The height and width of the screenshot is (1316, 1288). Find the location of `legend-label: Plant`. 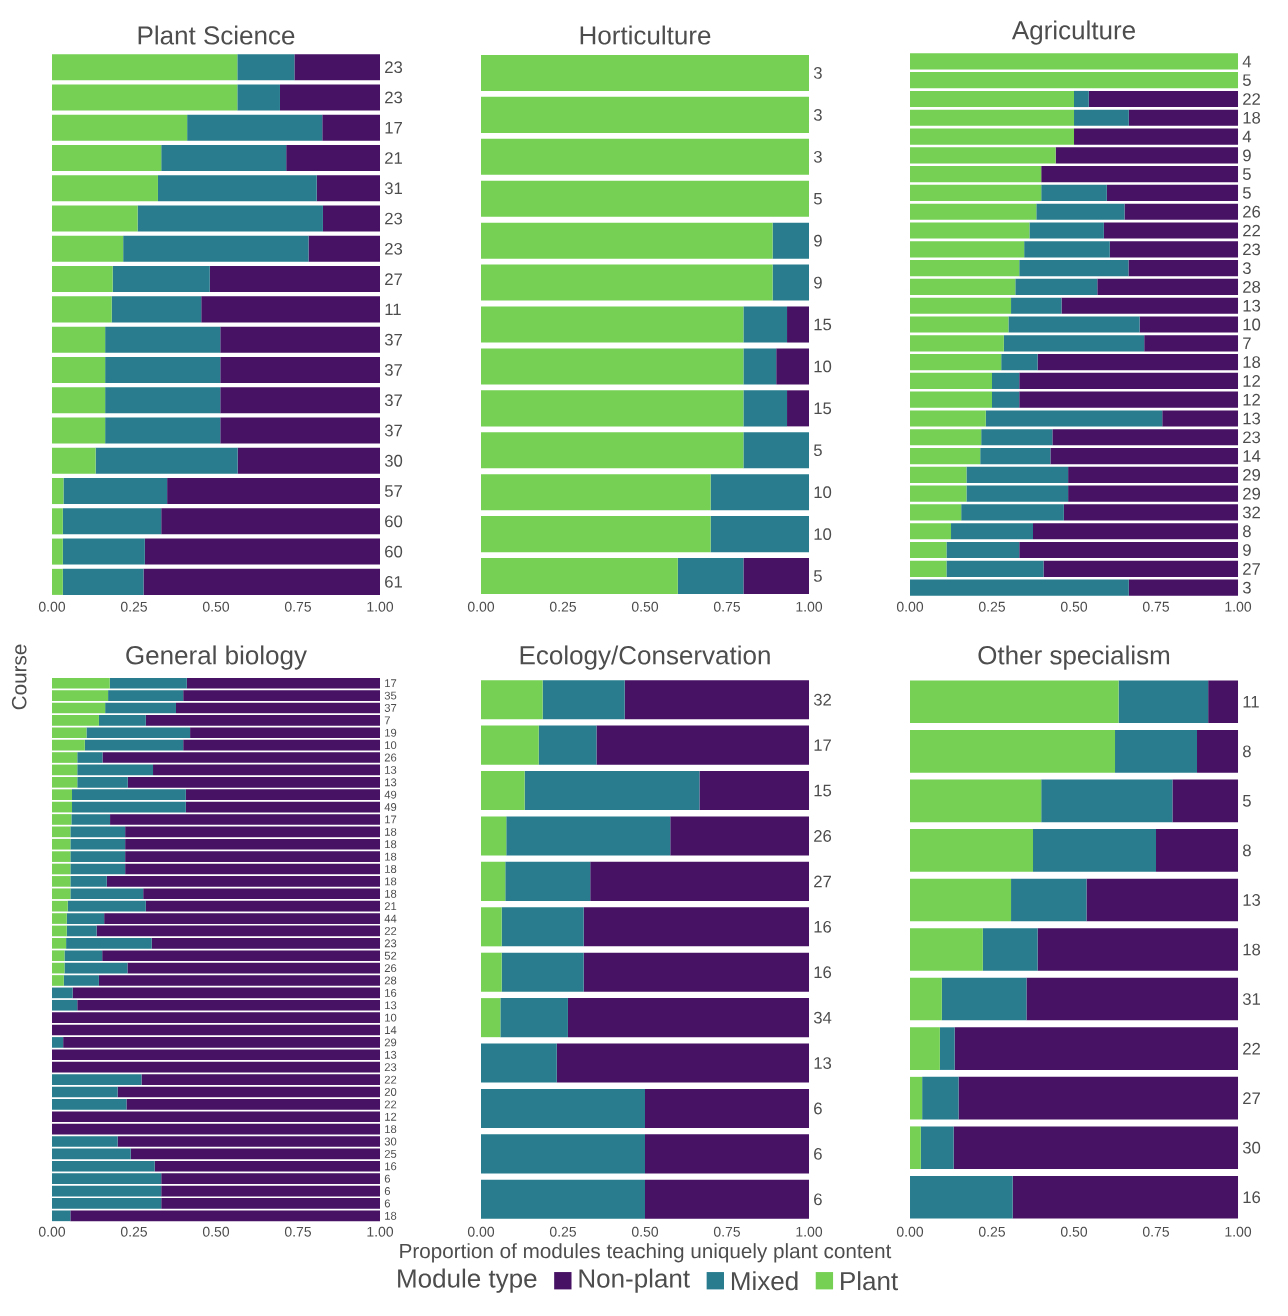

legend-label: Plant is located at coordinates (869, 1281).